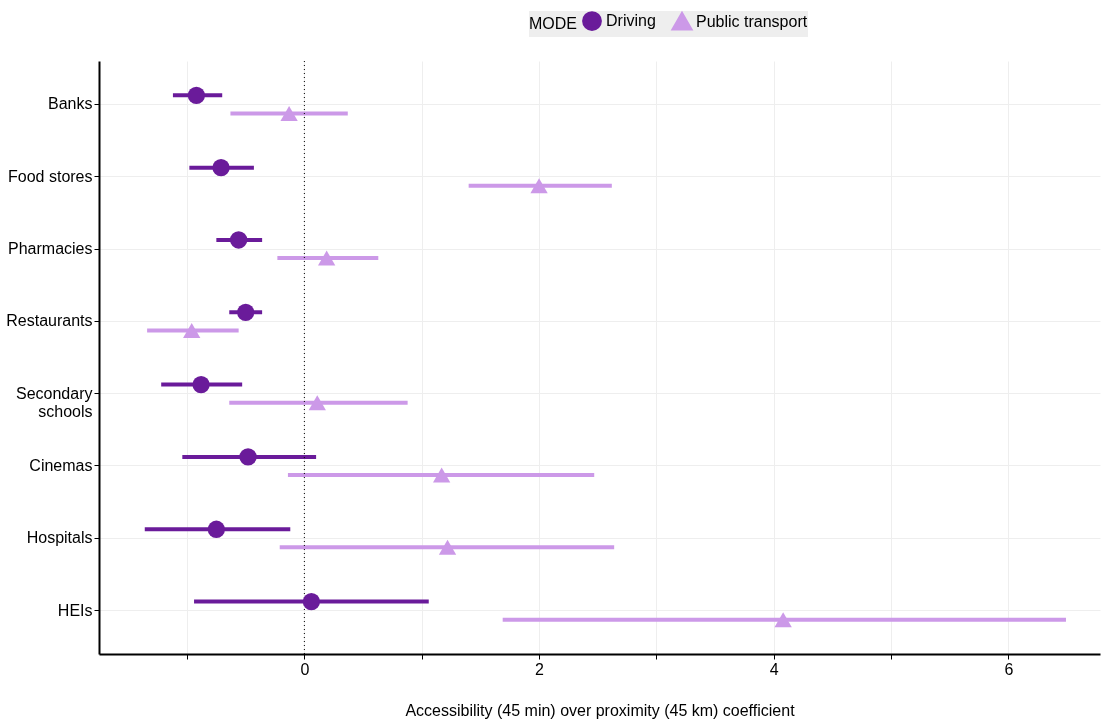 The height and width of the screenshot is (723, 1105). What do you see at coordinates (49, 321) in the screenshot?
I see `y-tick-label: Restaurants` at bounding box center [49, 321].